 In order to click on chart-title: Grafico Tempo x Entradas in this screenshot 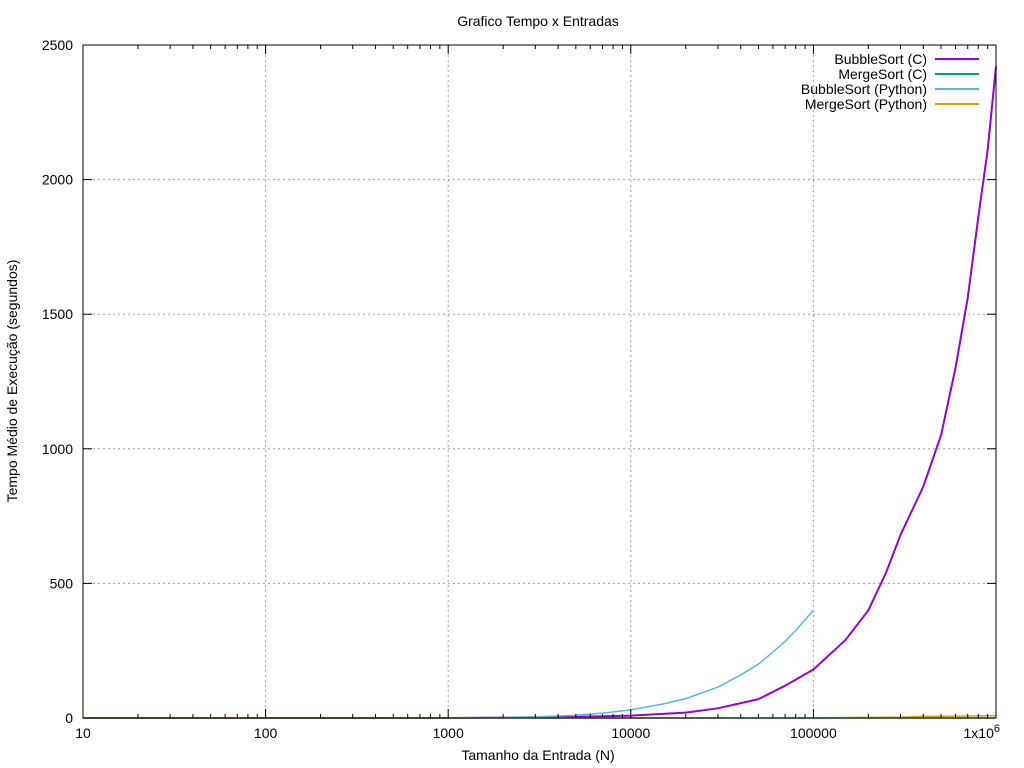, I will do `click(538, 21)`.